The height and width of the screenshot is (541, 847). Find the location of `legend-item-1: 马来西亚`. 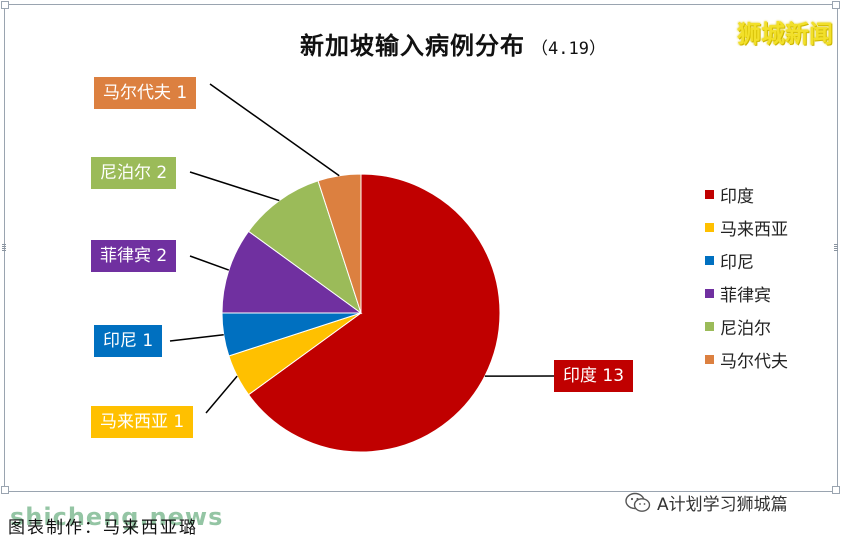

legend-item-1: 马来西亚 is located at coordinates (746, 227).